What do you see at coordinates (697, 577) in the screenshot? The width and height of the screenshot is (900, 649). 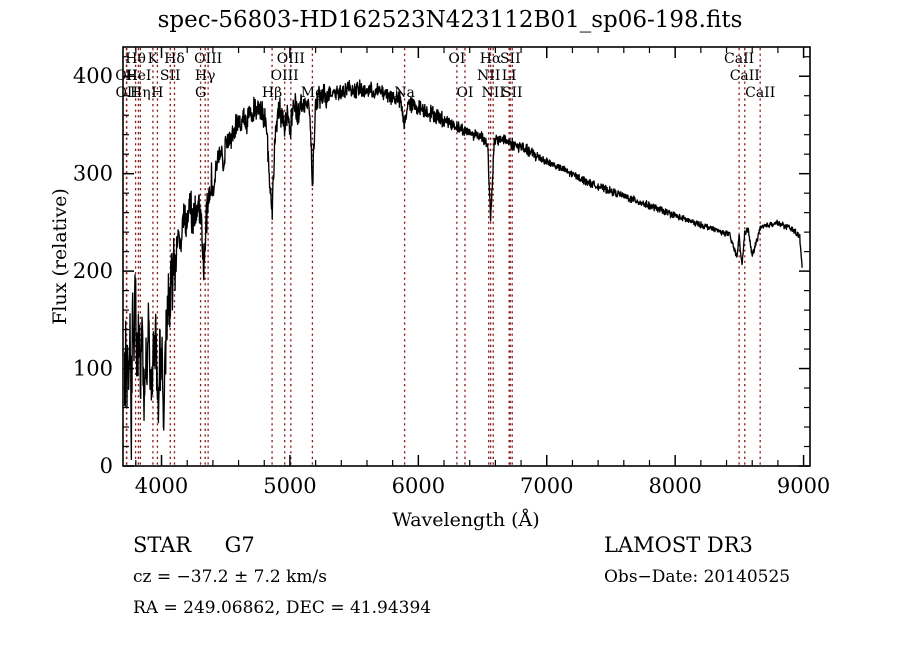 I see `observation-date: Obs−Date: 20140525` at bounding box center [697, 577].